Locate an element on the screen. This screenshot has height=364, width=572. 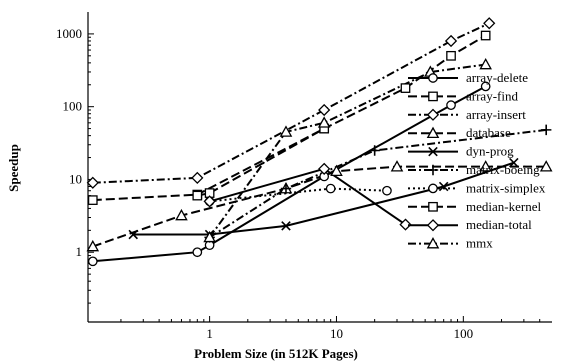
legend-marker-matrix-simplex is located at coordinates (433, 188).